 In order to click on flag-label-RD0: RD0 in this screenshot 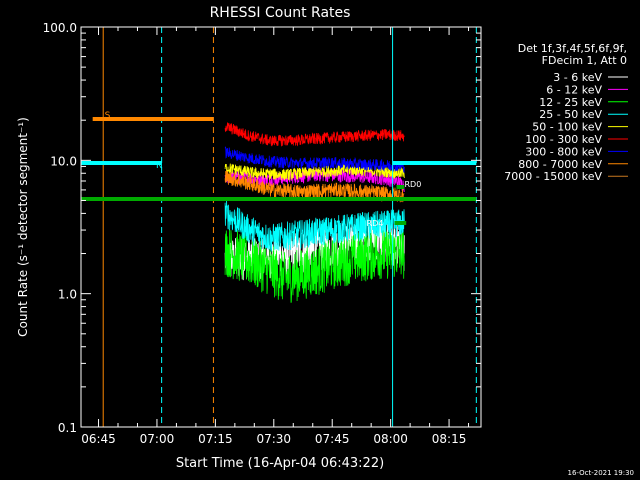, I will do `click(412, 184)`.